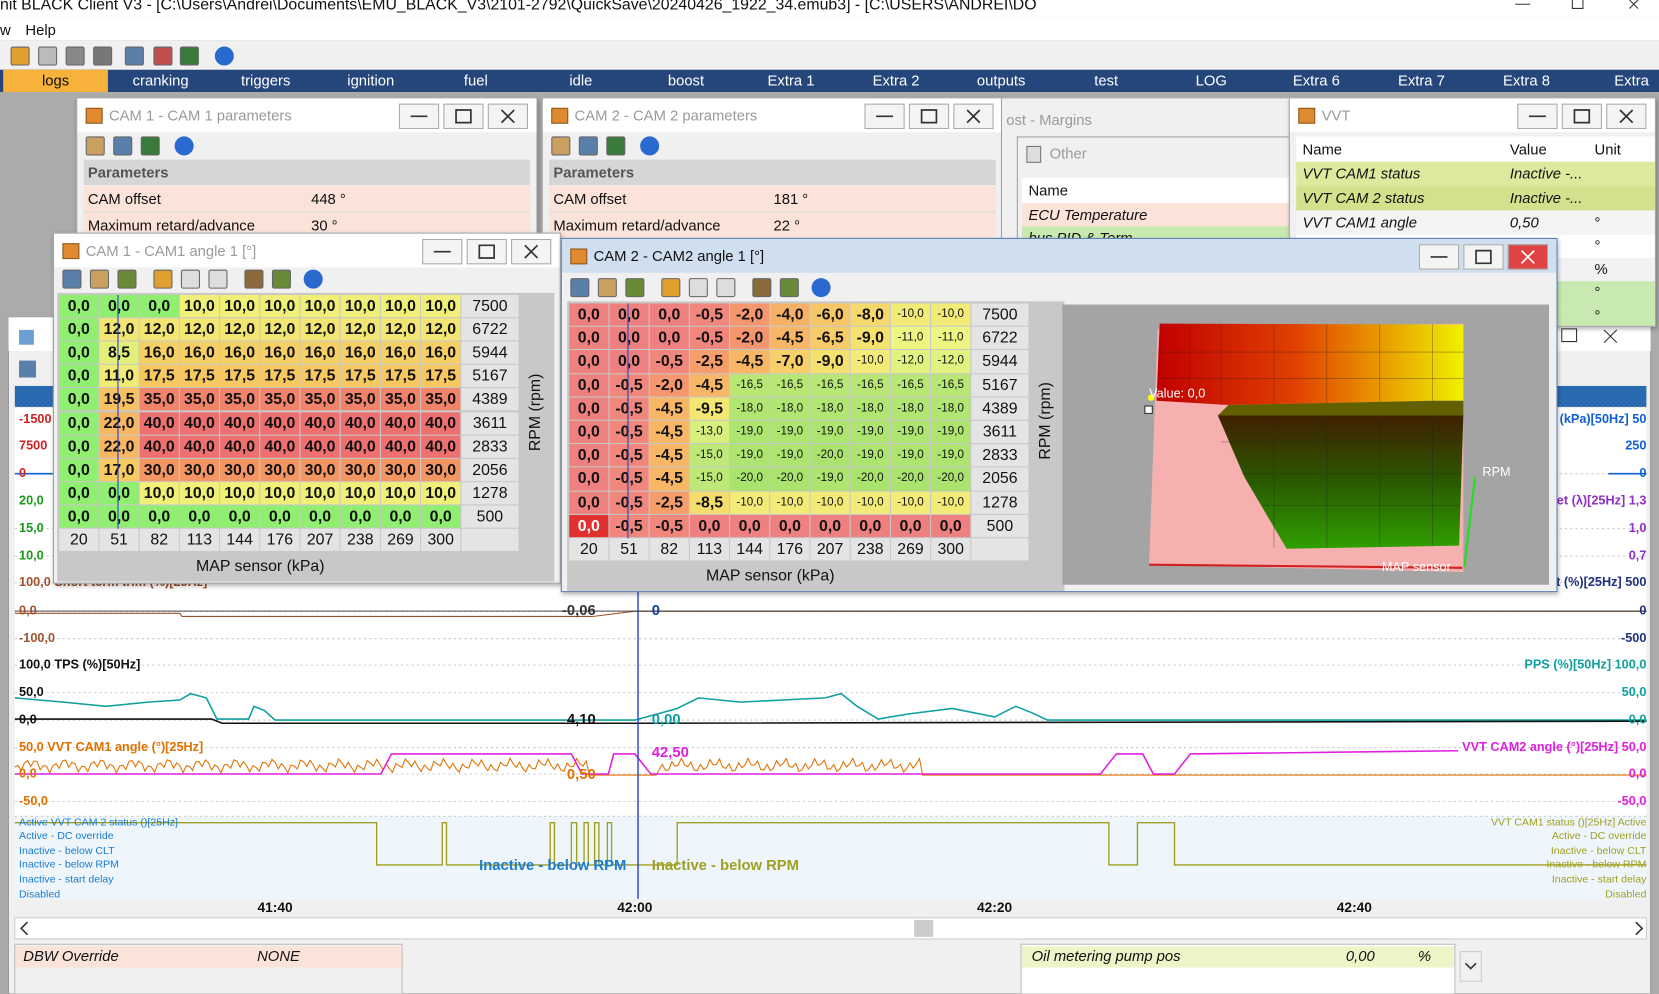 This screenshot has height=994, width=1659. Describe the element at coordinates (686, 80) in the screenshot. I see `tab: boost` at that location.